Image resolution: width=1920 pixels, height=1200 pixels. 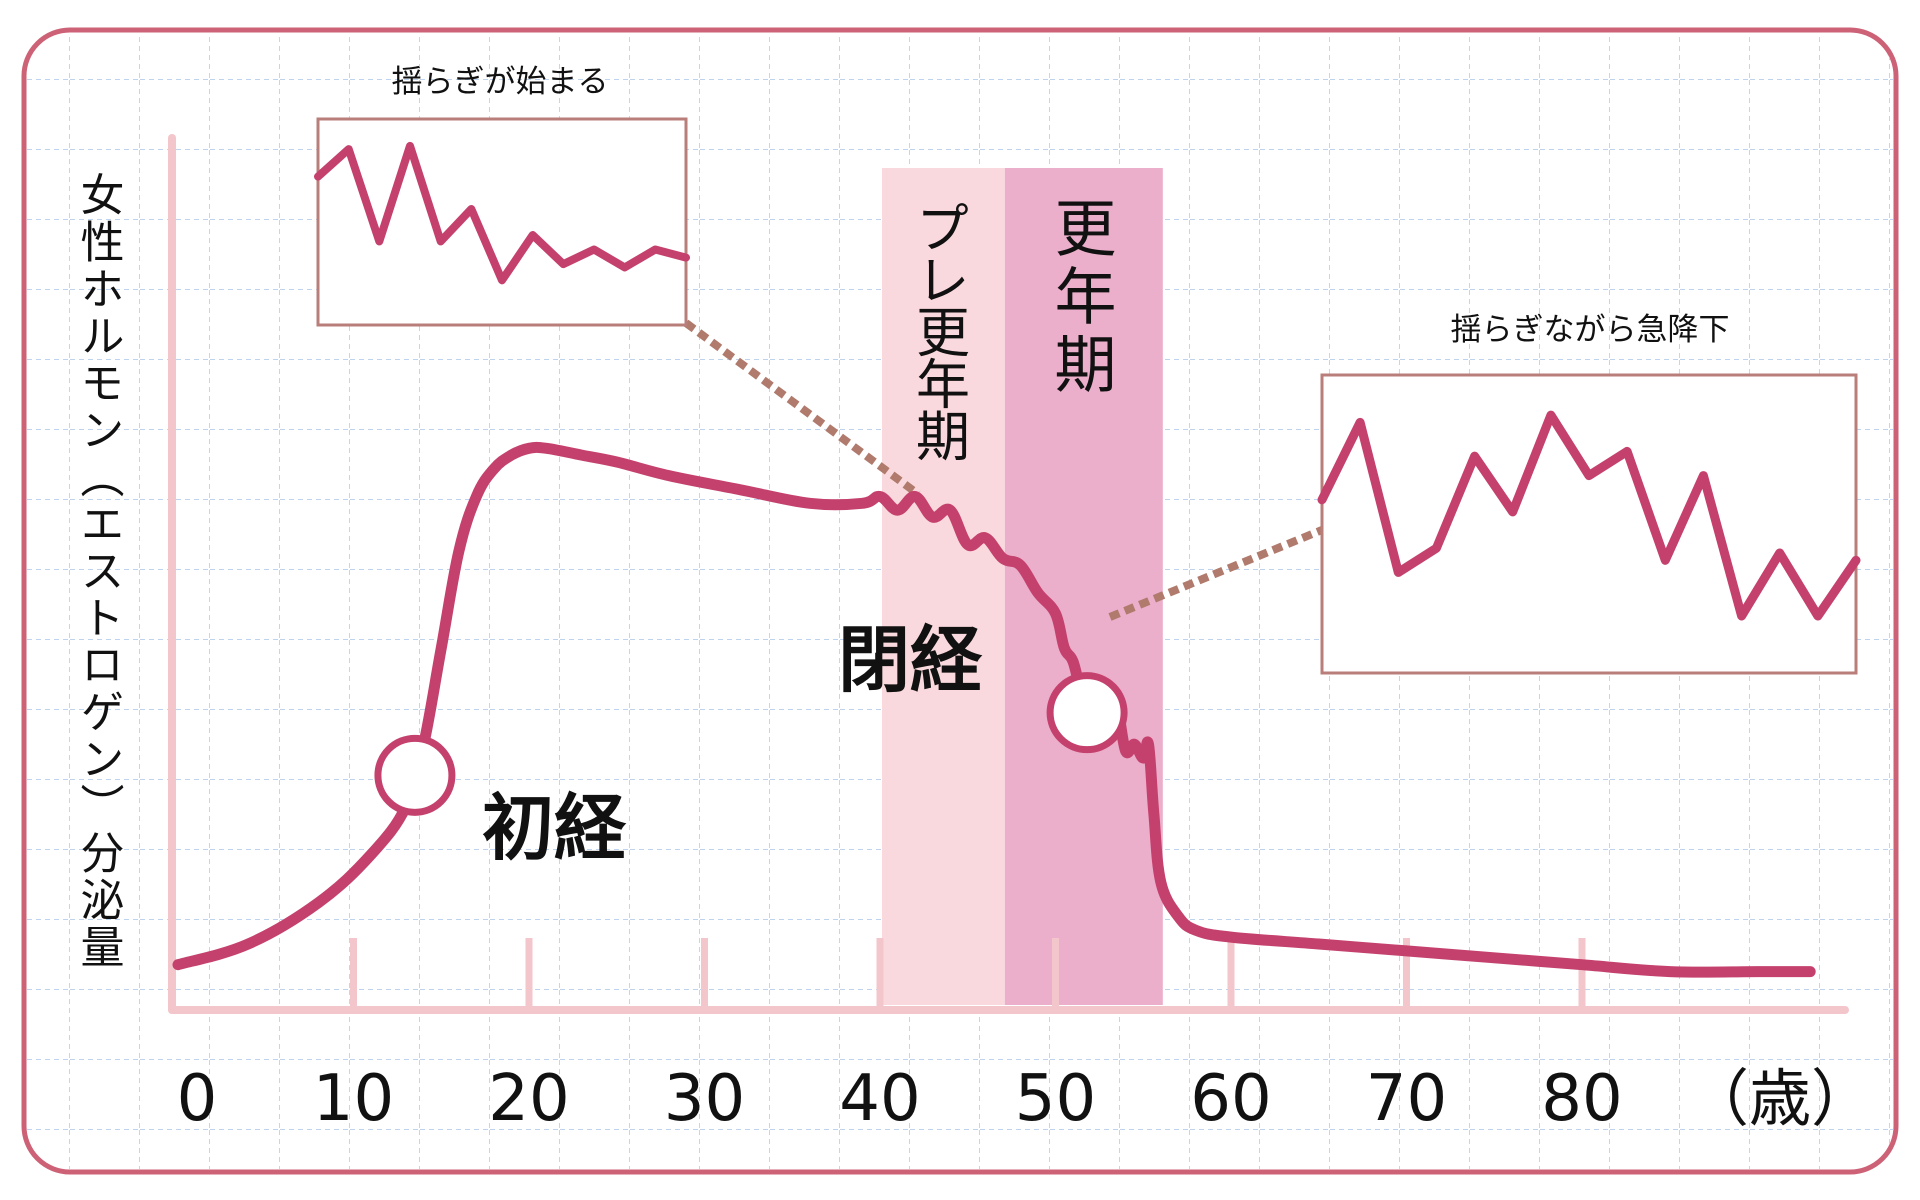 I want to click on x-tick-label: 10, so click(x=353, y=1099).